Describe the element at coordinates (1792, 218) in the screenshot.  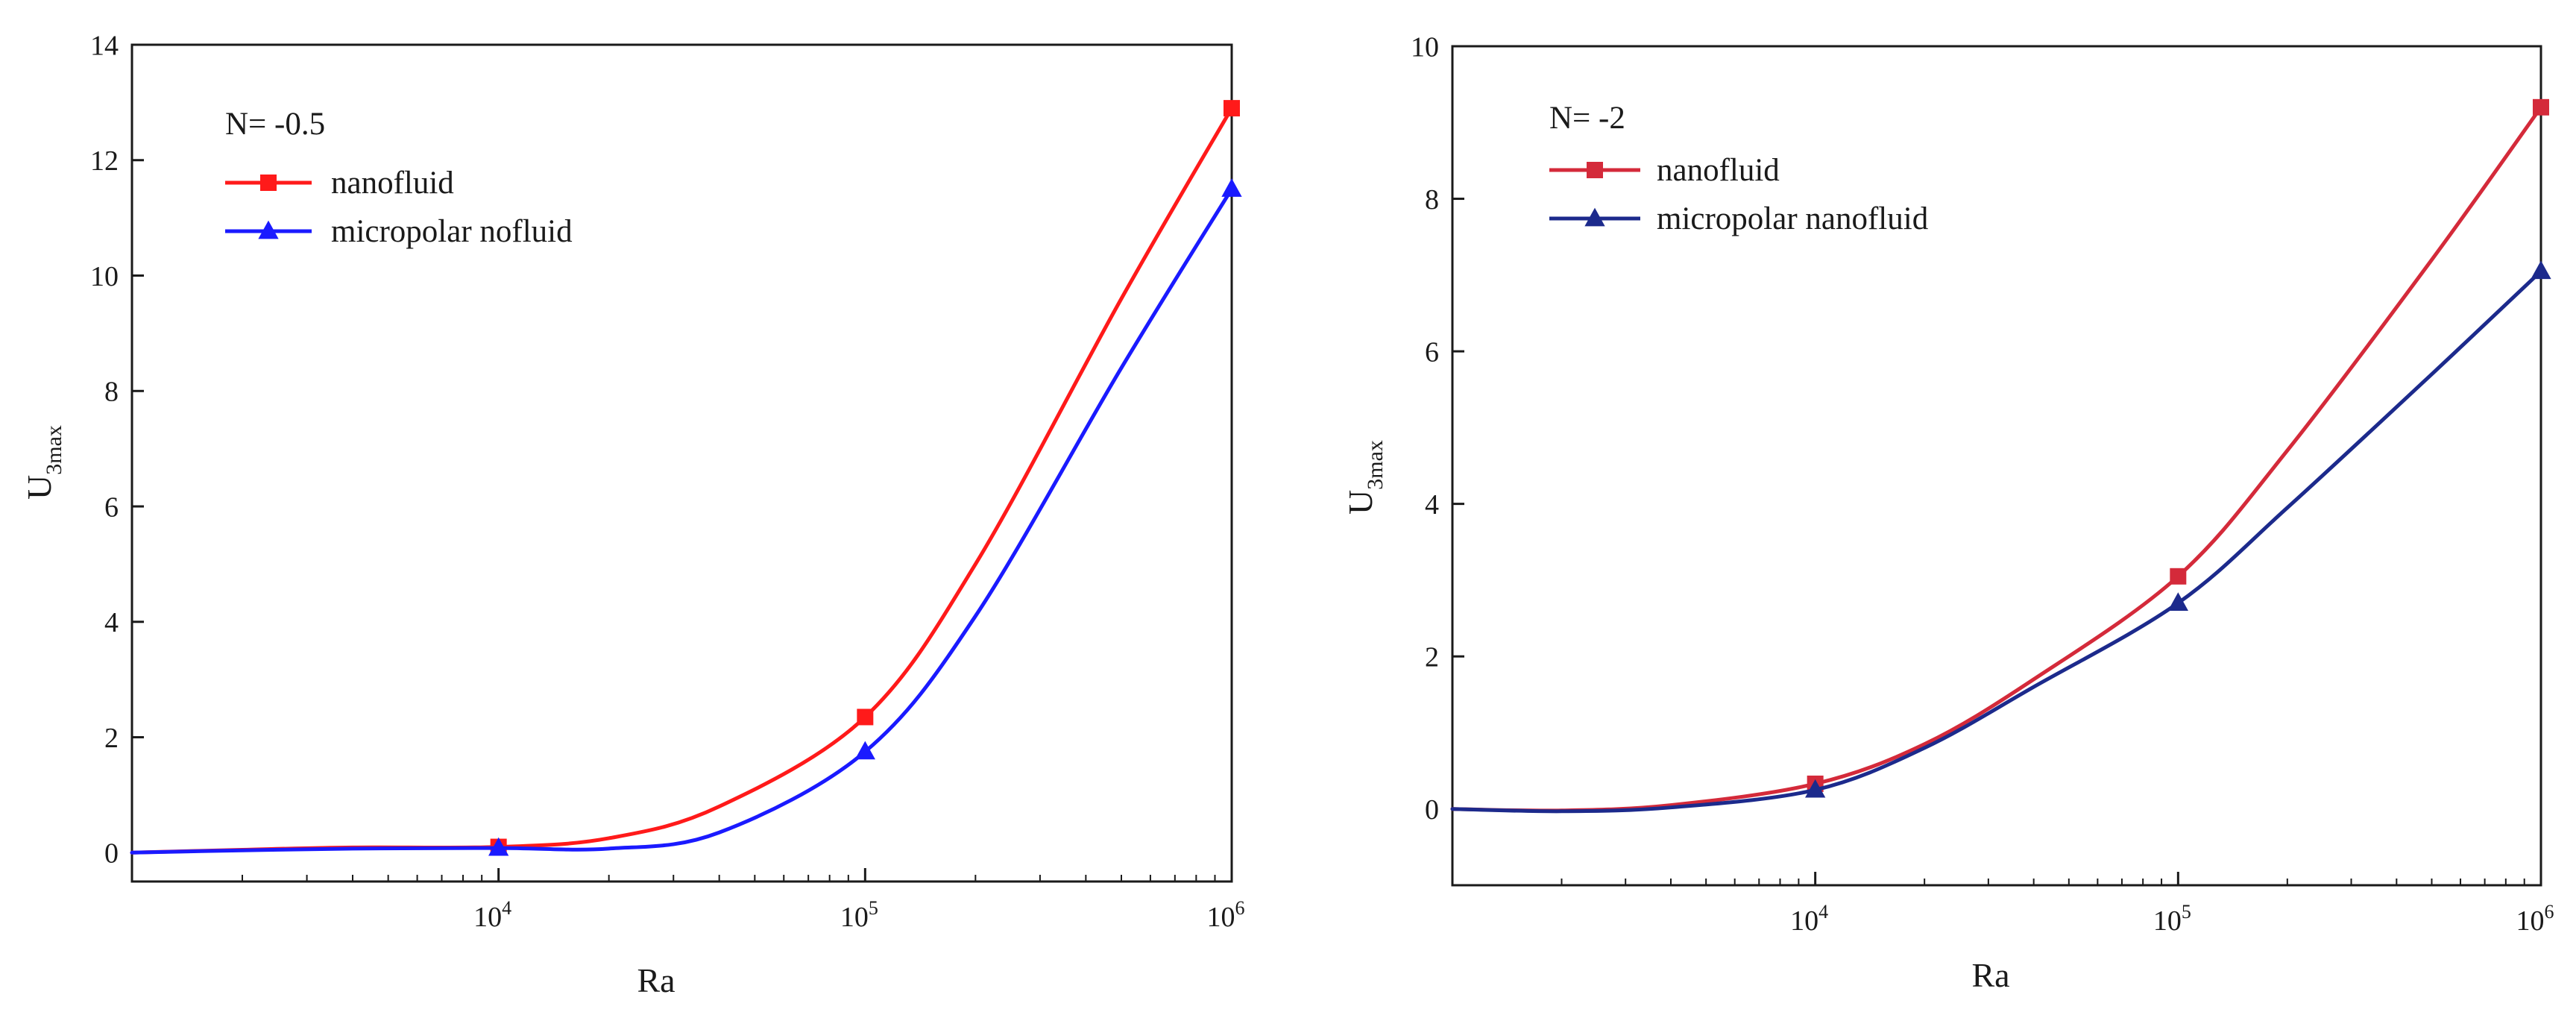
I see `legend-label: micropolar nanofluid` at that location.